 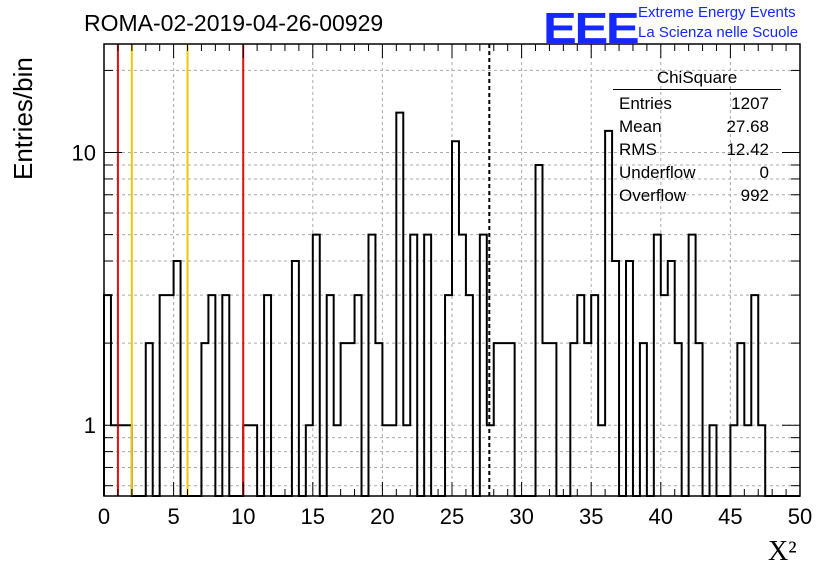 What do you see at coordinates (84, 153) in the screenshot?
I see `y-tick-label: 10` at bounding box center [84, 153].